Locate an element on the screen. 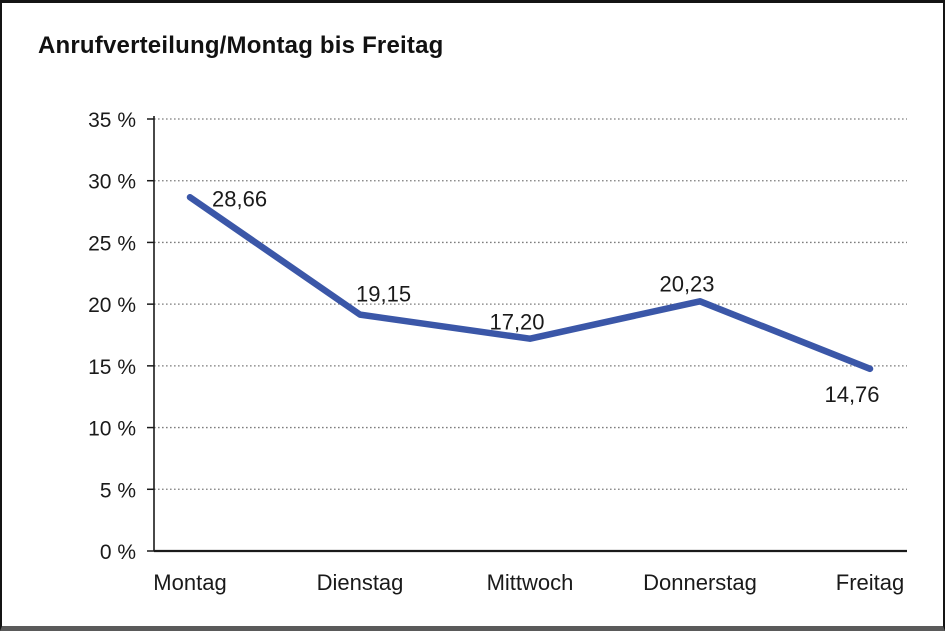 The image size is (945, 631). data-point-label: 20,23 is located at coordinates (686, 283).